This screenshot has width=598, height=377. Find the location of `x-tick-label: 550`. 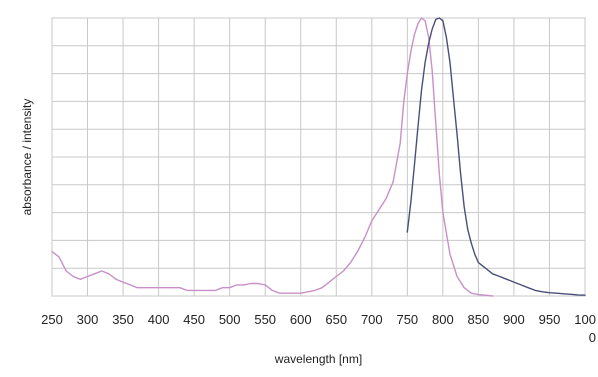

x-tick-label: 550 is located at coordinates (265, 319).